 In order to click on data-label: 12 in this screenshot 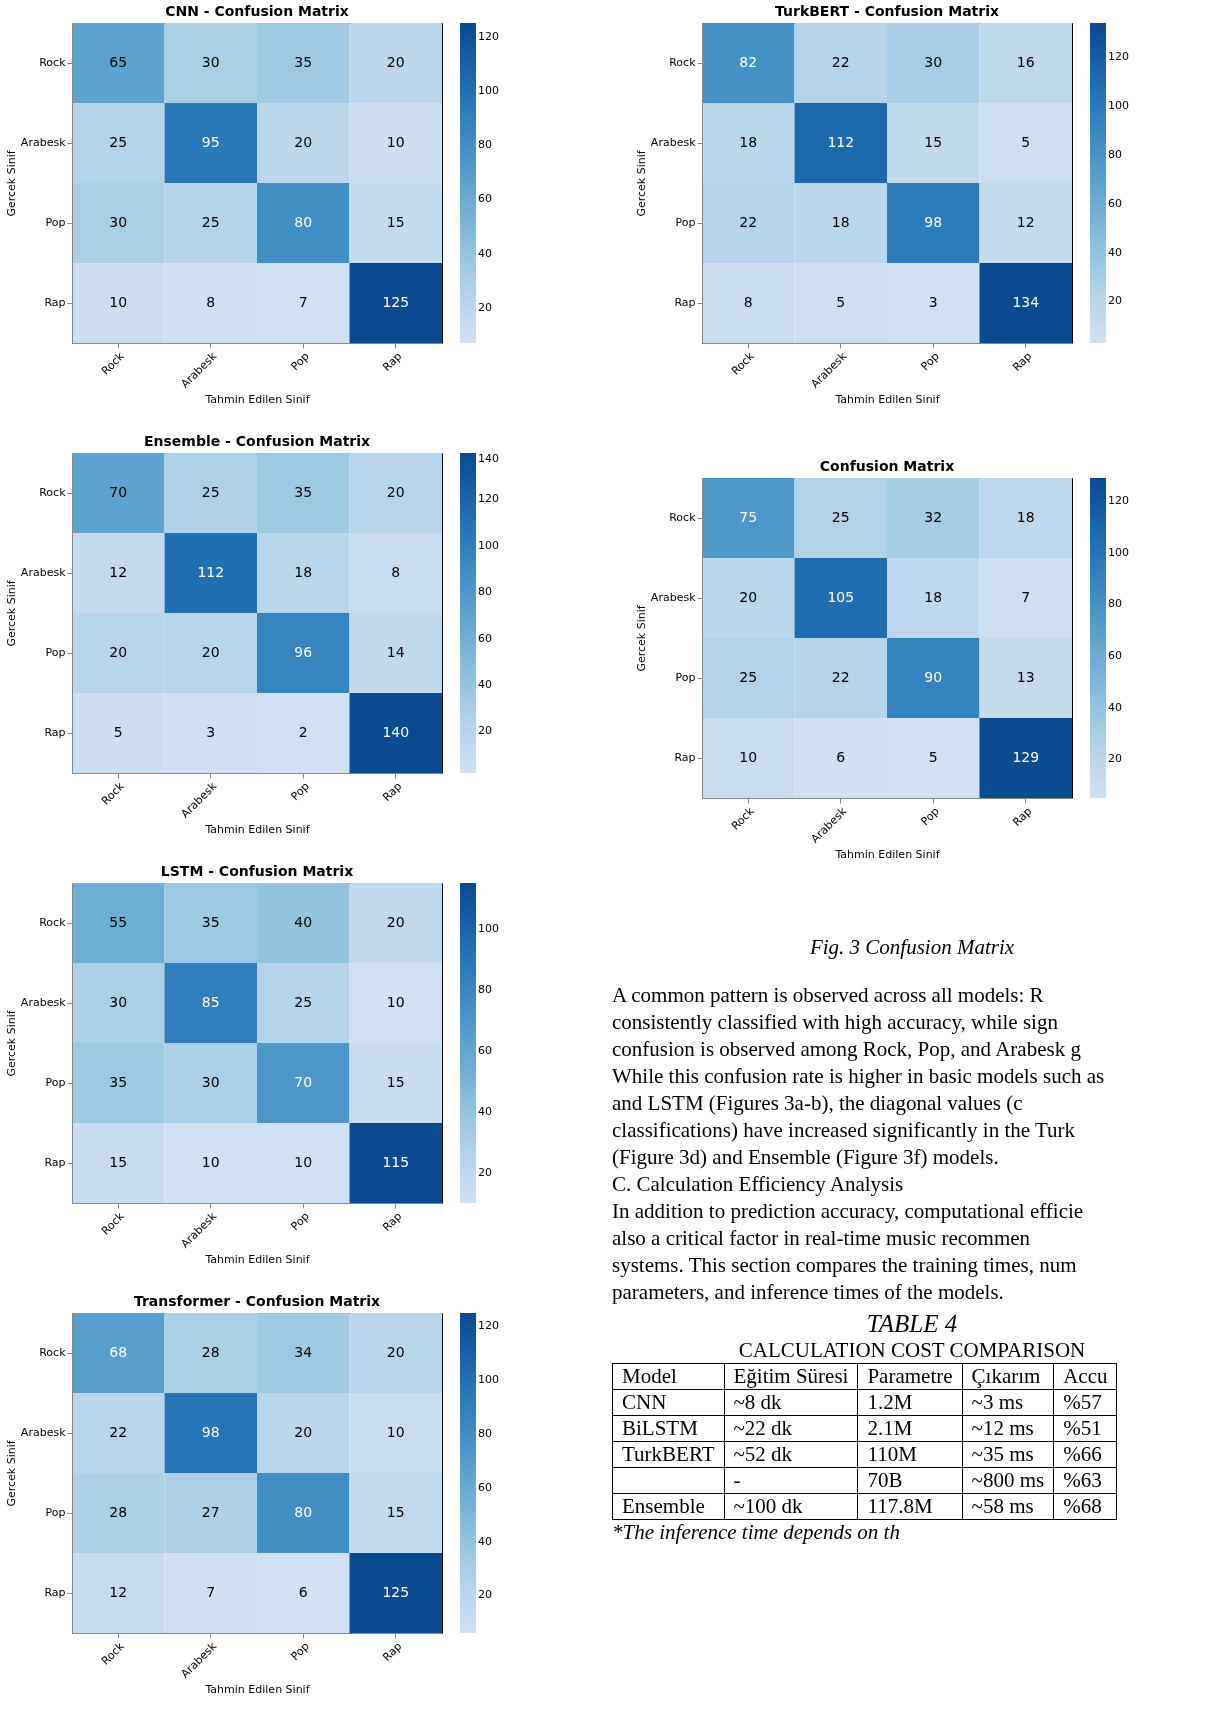, I will do `click(118, 572)`.